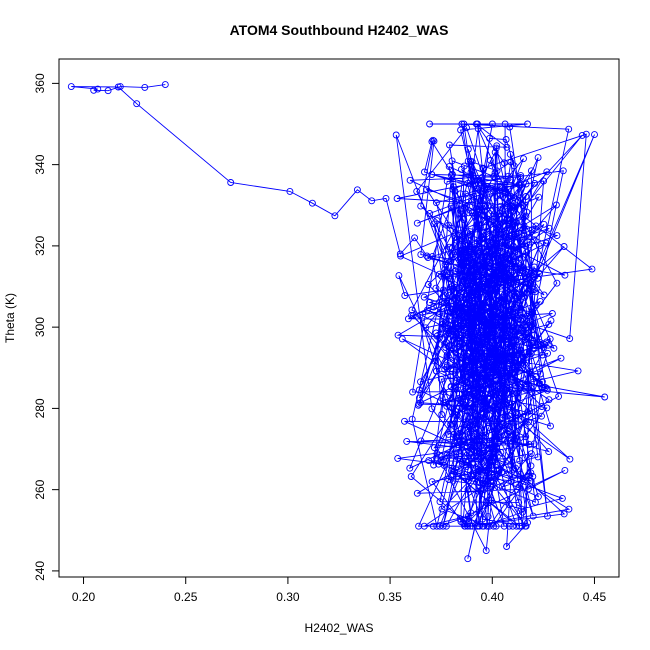 Image resolution: width=650 pixels, height=650 pixels. Describe the element at coordinates (40, 571) in the screenshot. I see `y-tick-label: 240` at that location.